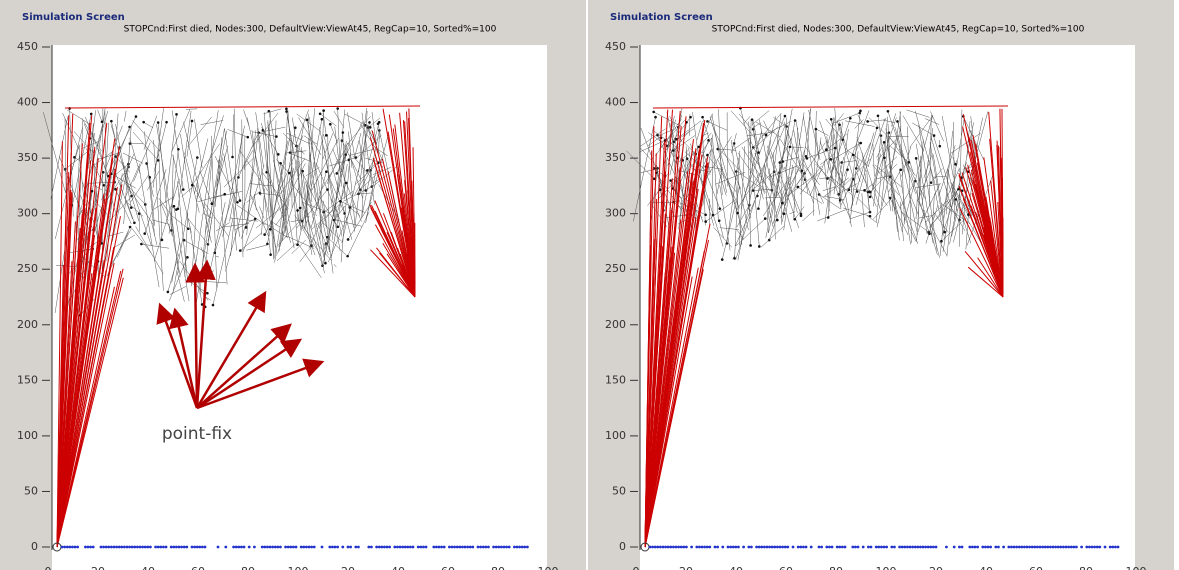 The height and width of the screenshot is (570, 1179). Describe the element at coordinates (615, 268) in the screenshot. I see `y-tick-label: 250` at that location.